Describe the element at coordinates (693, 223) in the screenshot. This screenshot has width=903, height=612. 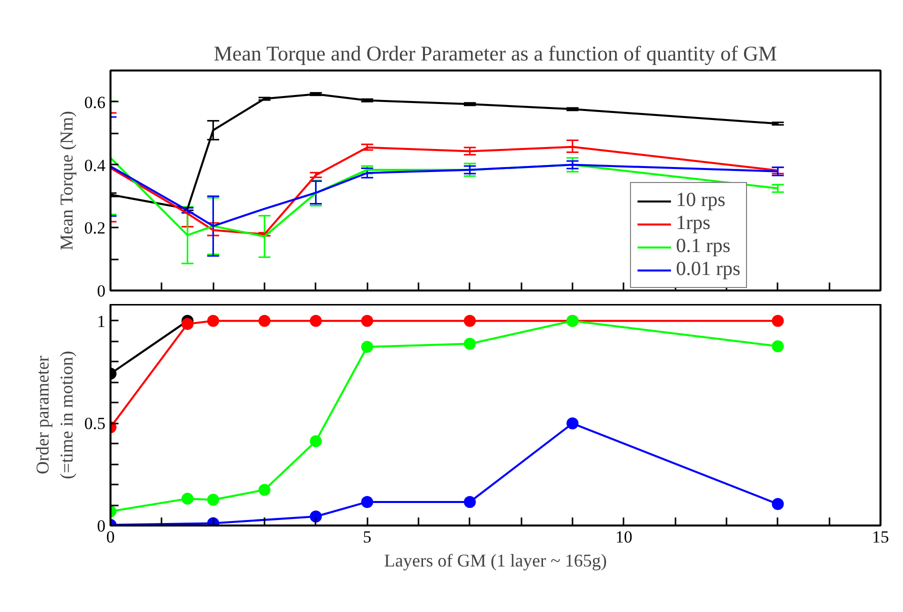
I see `legend-label: 1rps` at that location.